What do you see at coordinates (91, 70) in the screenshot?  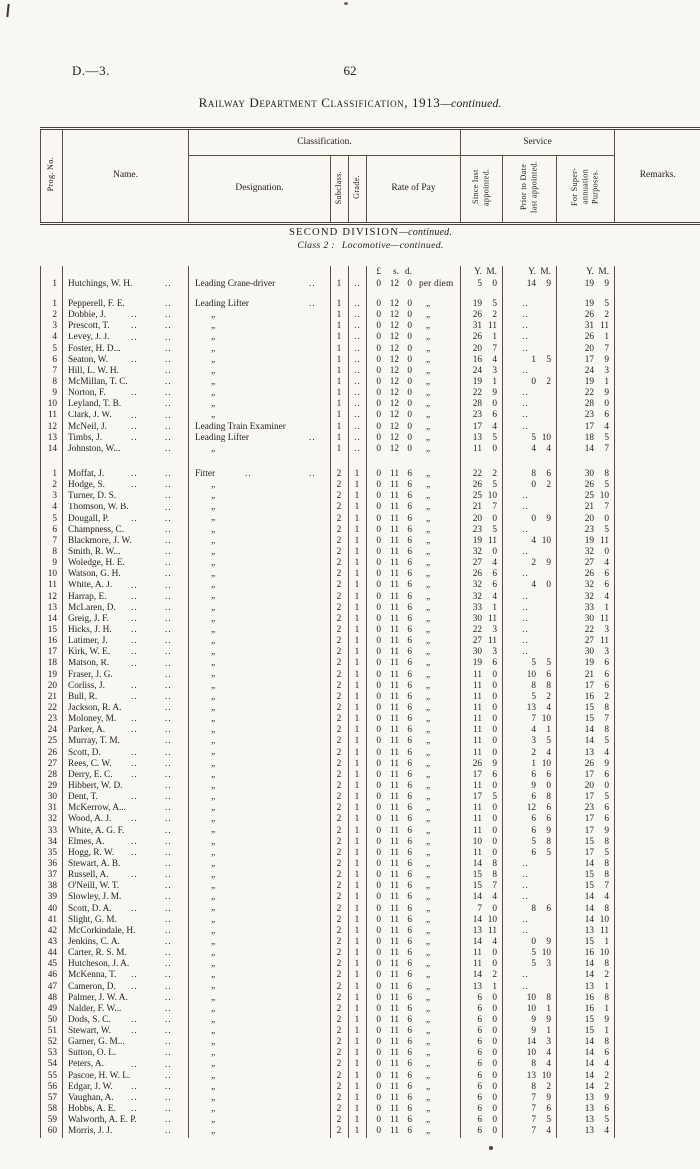 I see `document-reference: D.—3.` at bounding box center [91, 70].